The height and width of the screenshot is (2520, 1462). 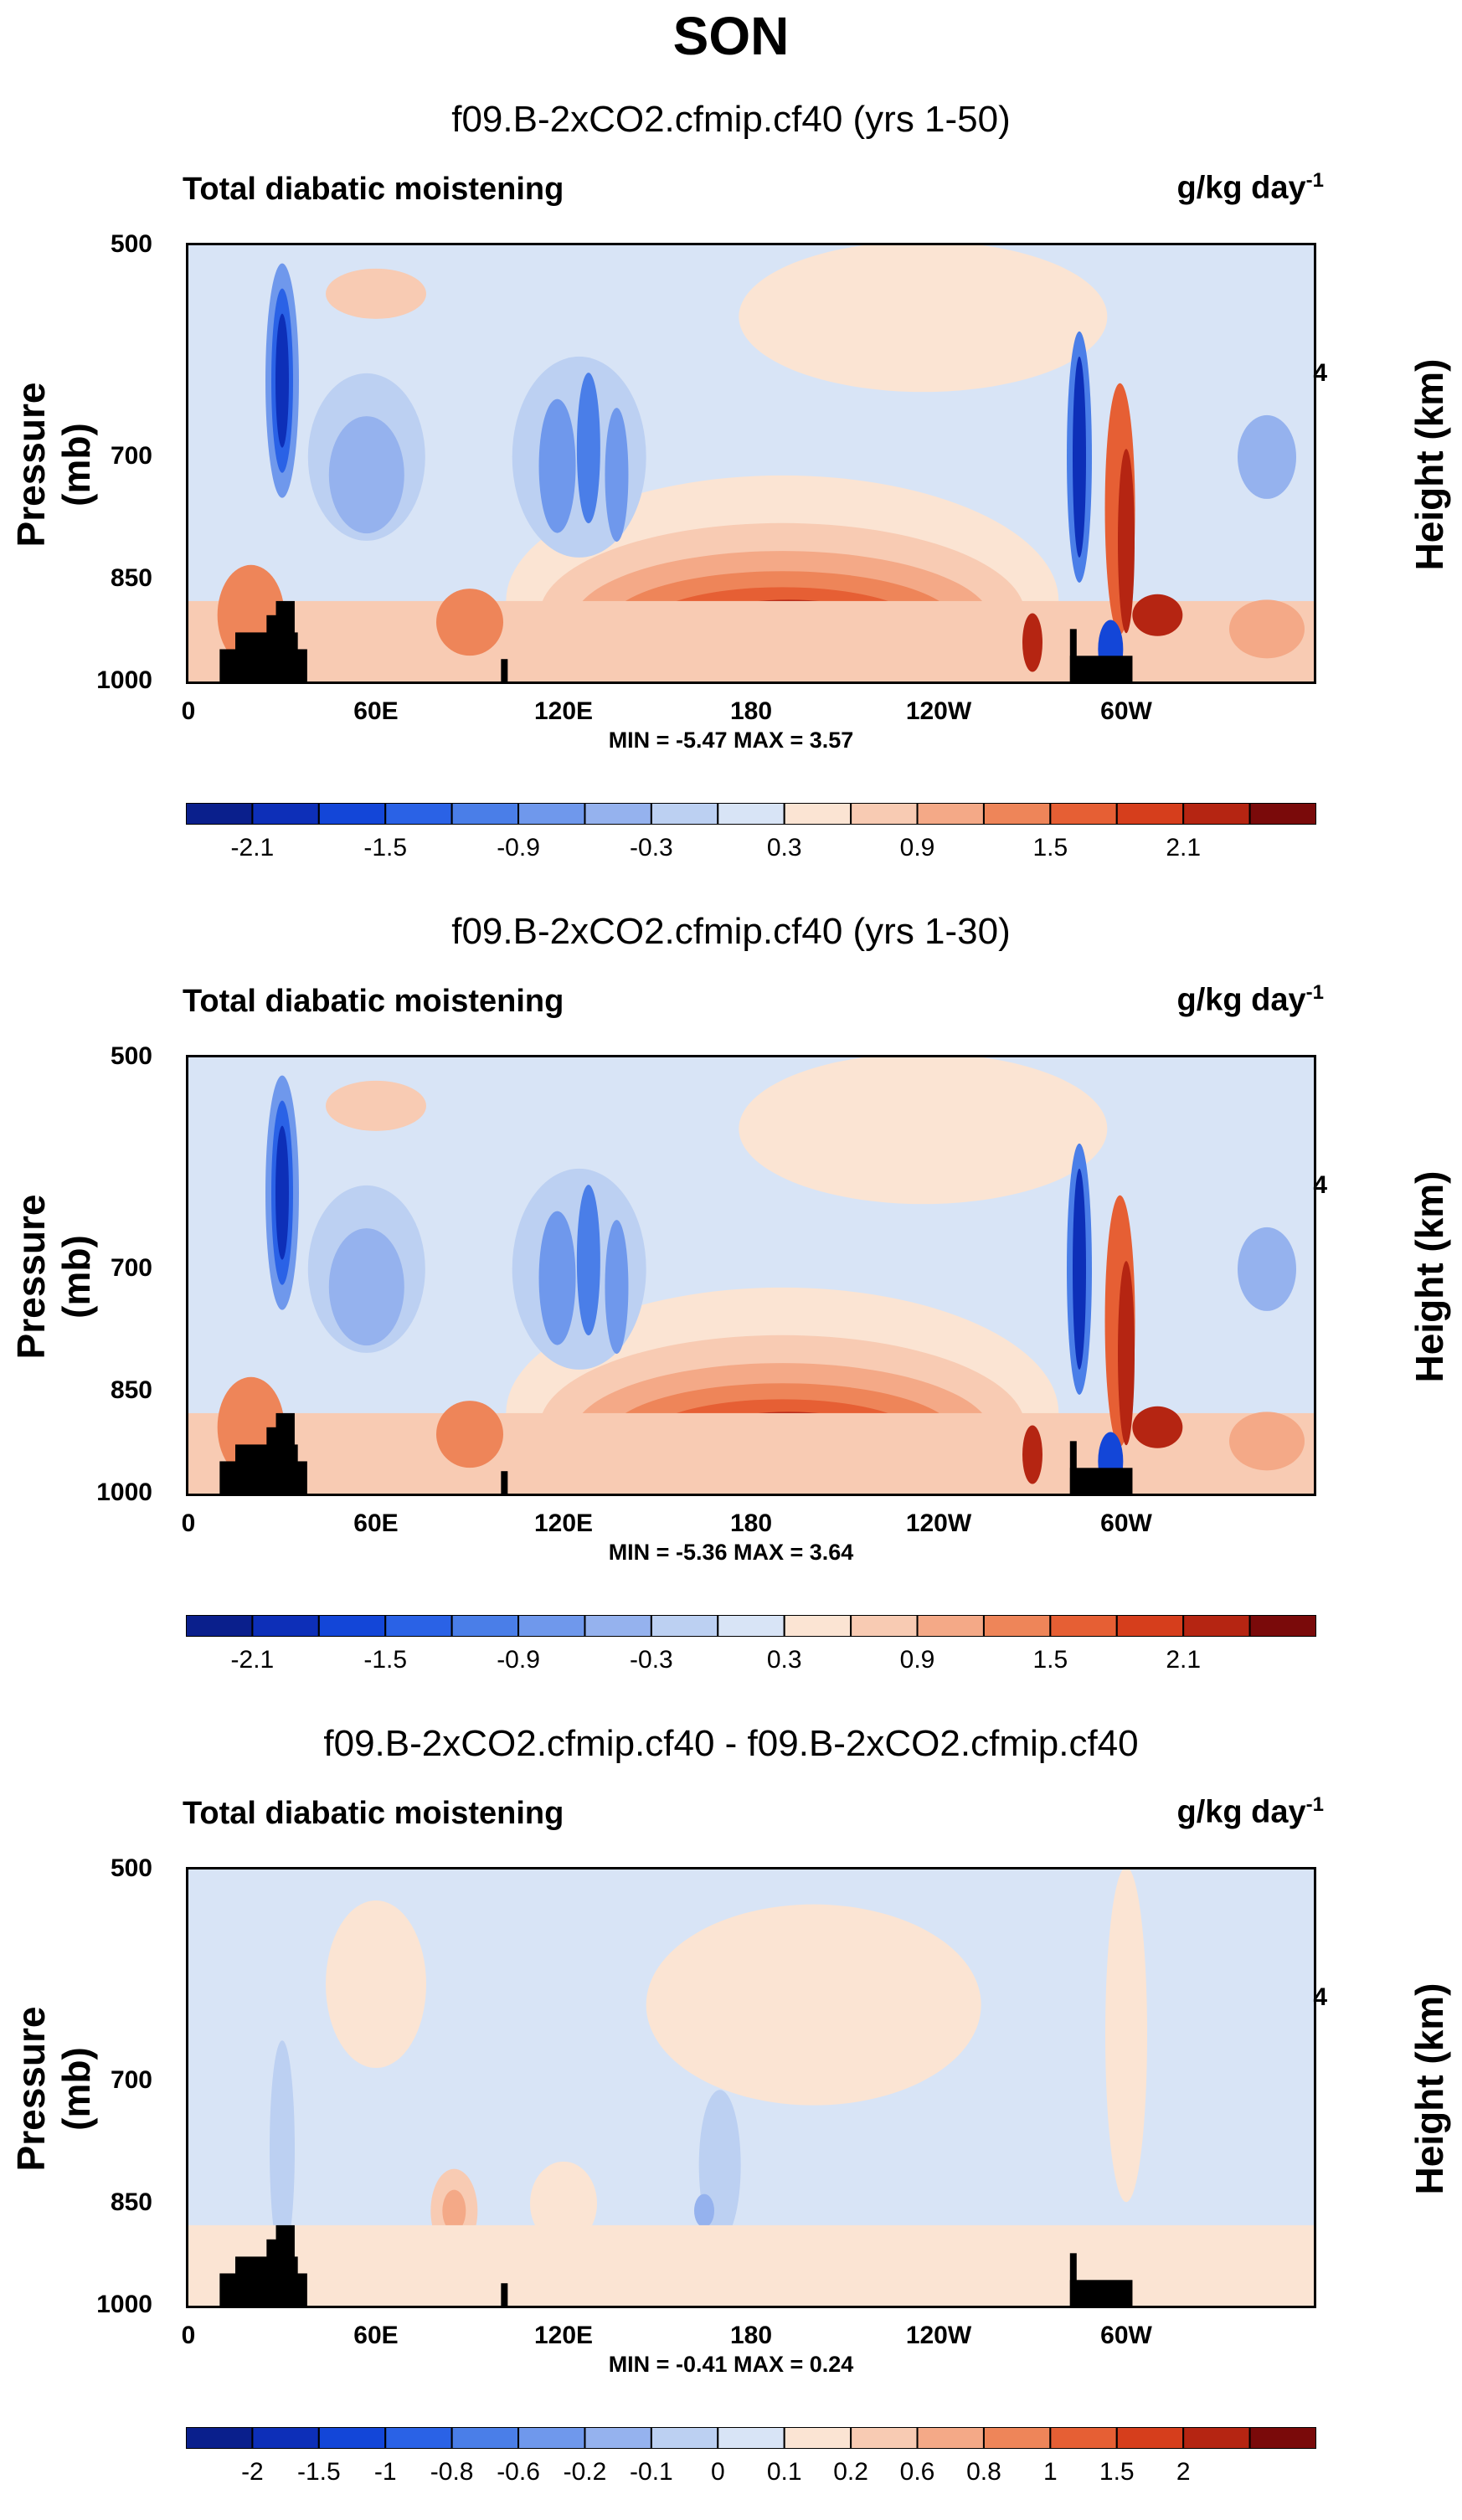 What do you see at coordinates (252, 2472) in the screenshot?
I see `colorbar-tick-label: -2` at bounding box center [252, 2472].